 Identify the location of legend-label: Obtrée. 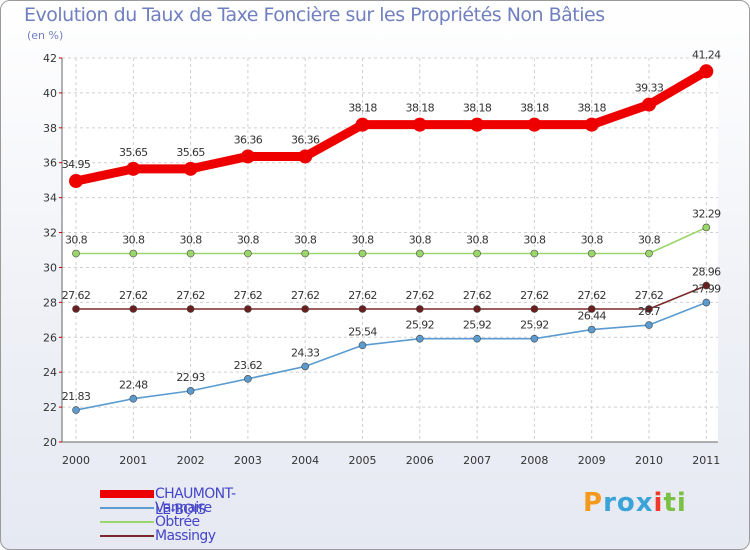
(177, 522).